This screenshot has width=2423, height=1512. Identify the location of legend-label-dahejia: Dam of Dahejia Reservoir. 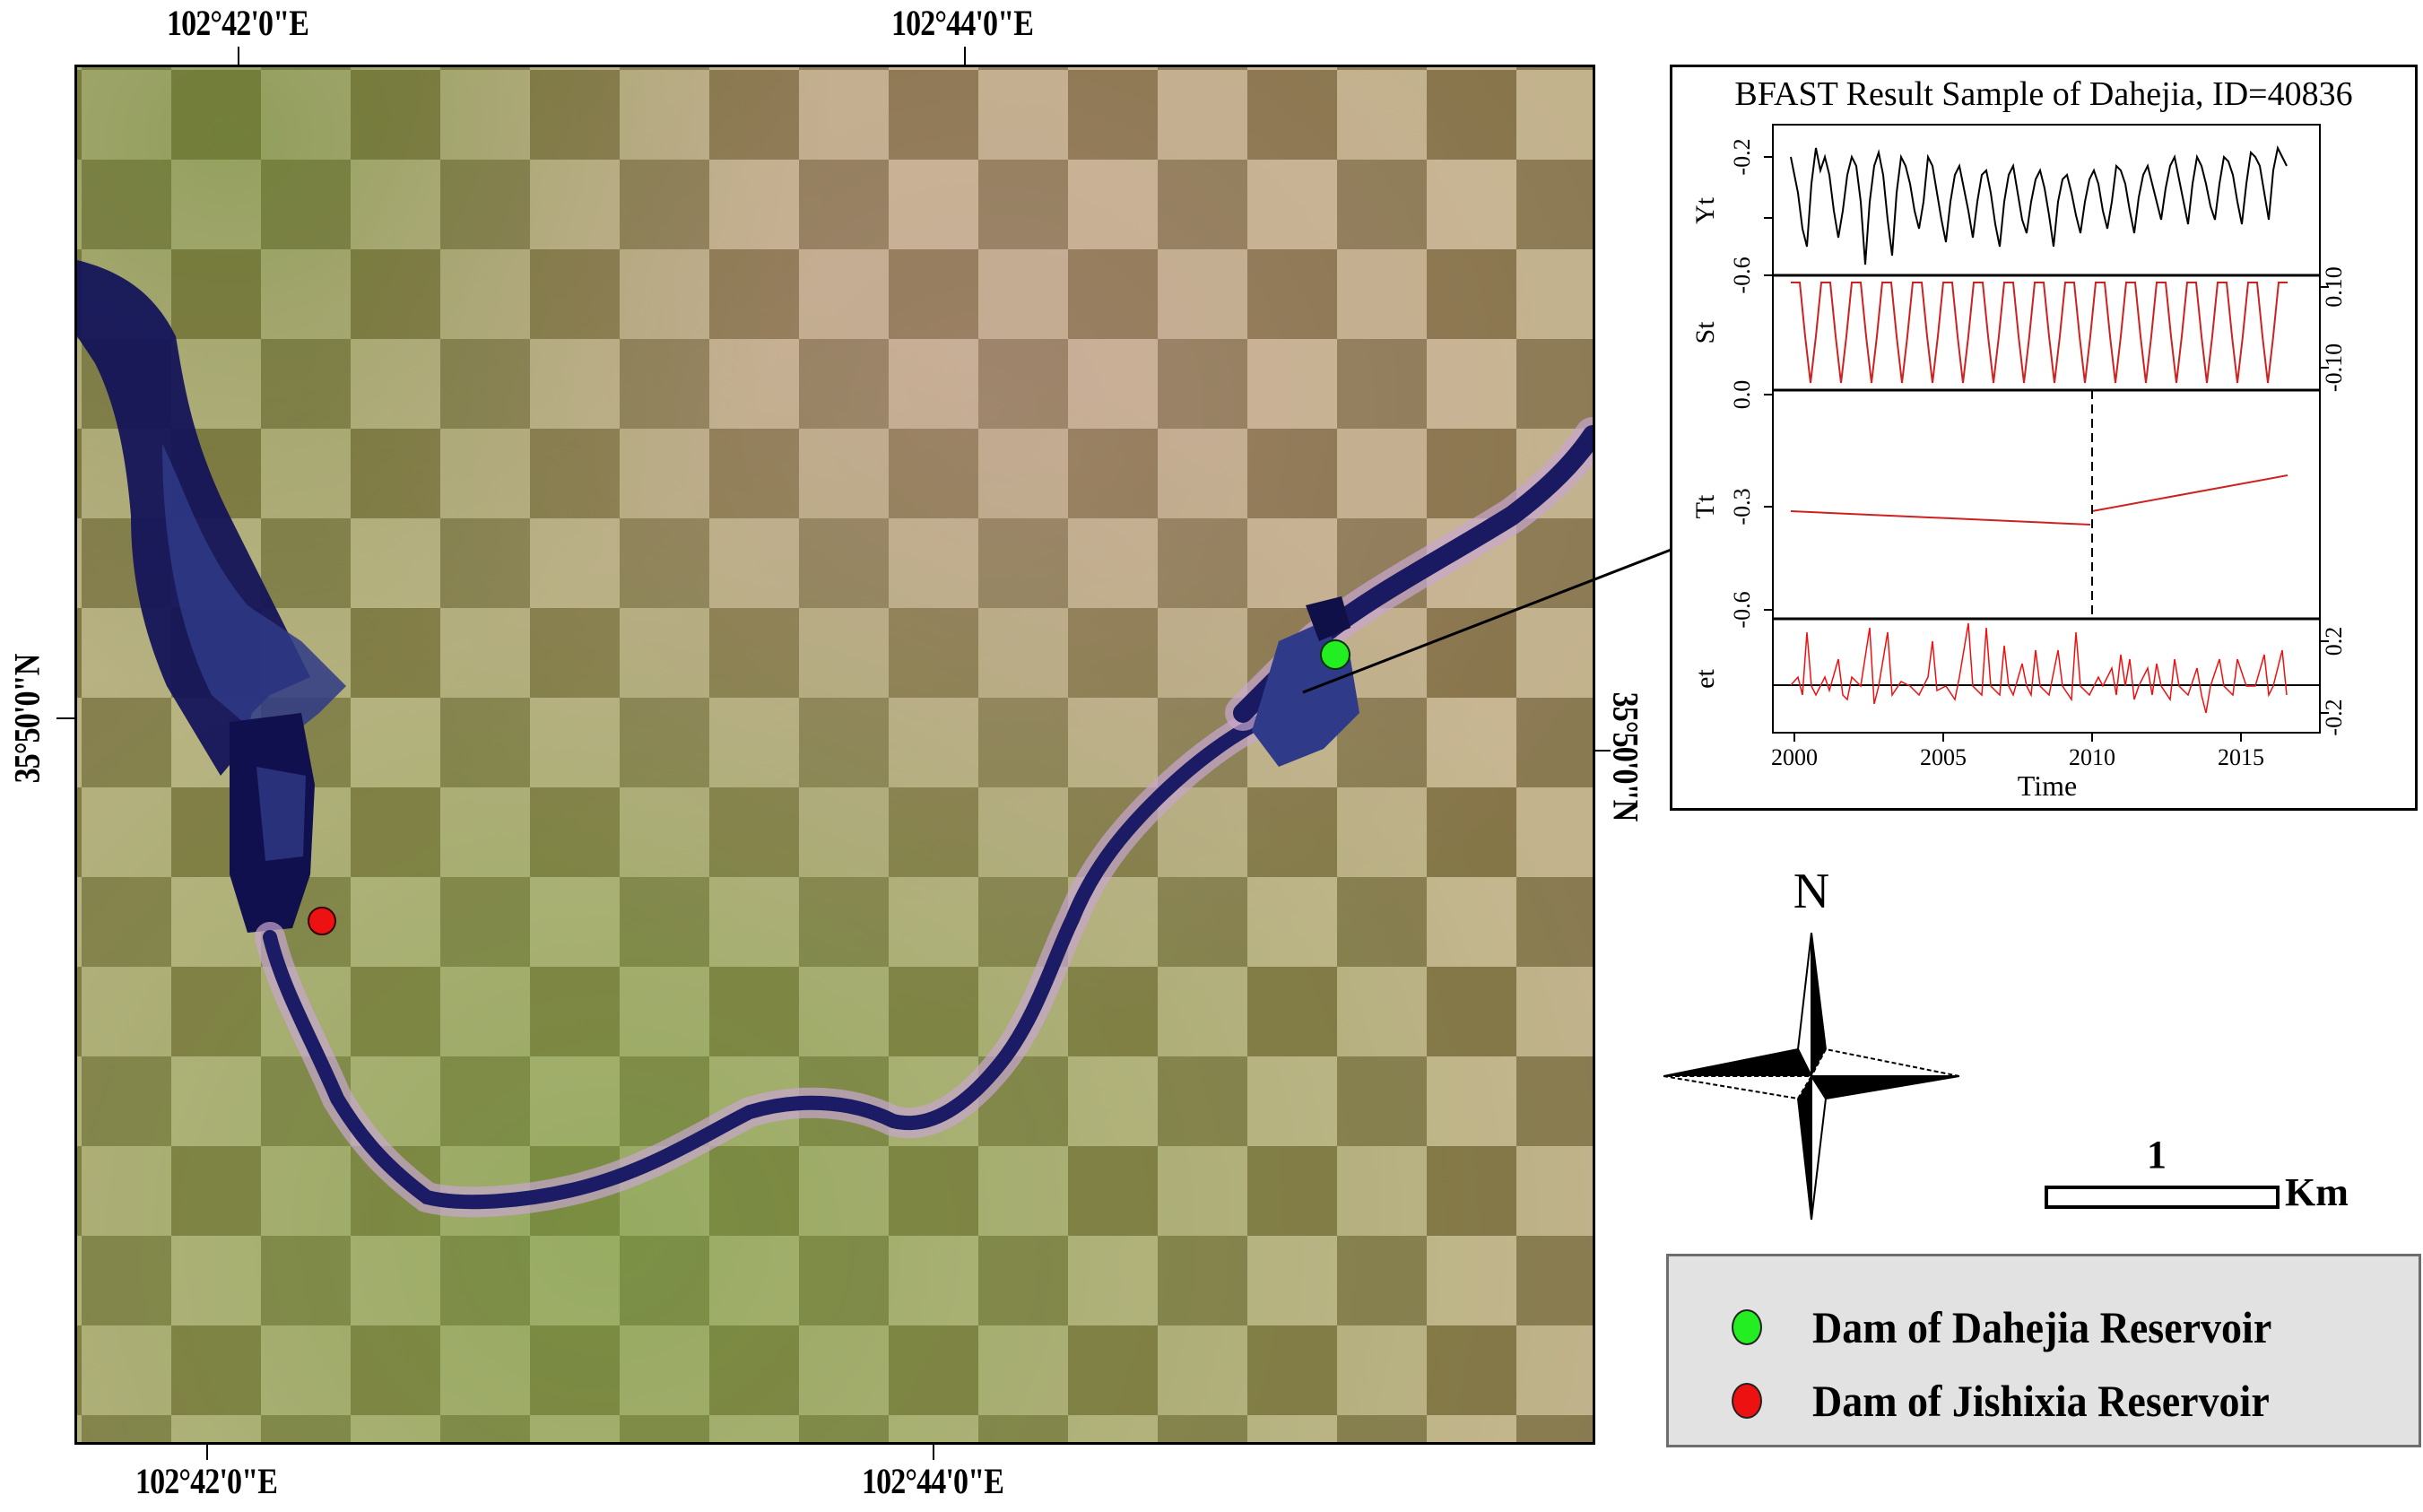
(2042, 1327).